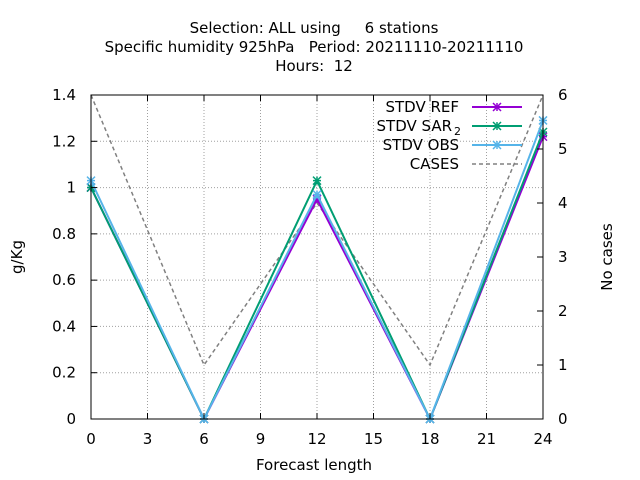 Image resolution: width=640 pixels, height=480 pixels. Describe the element at coordinates (563, 365) in the screenshot. I see `y2-tick-label: 1` at that location.